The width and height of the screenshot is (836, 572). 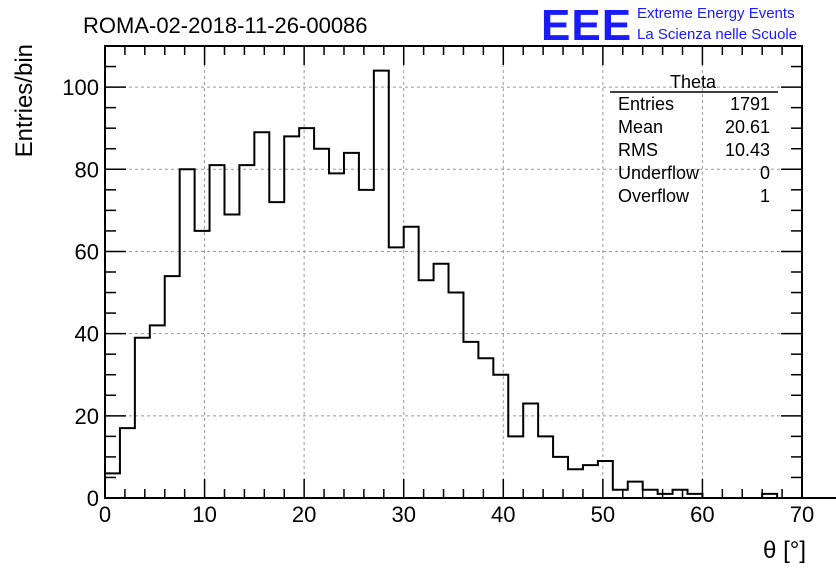 I want to click on x-tick-label: 70, so click(x=802, y=514).